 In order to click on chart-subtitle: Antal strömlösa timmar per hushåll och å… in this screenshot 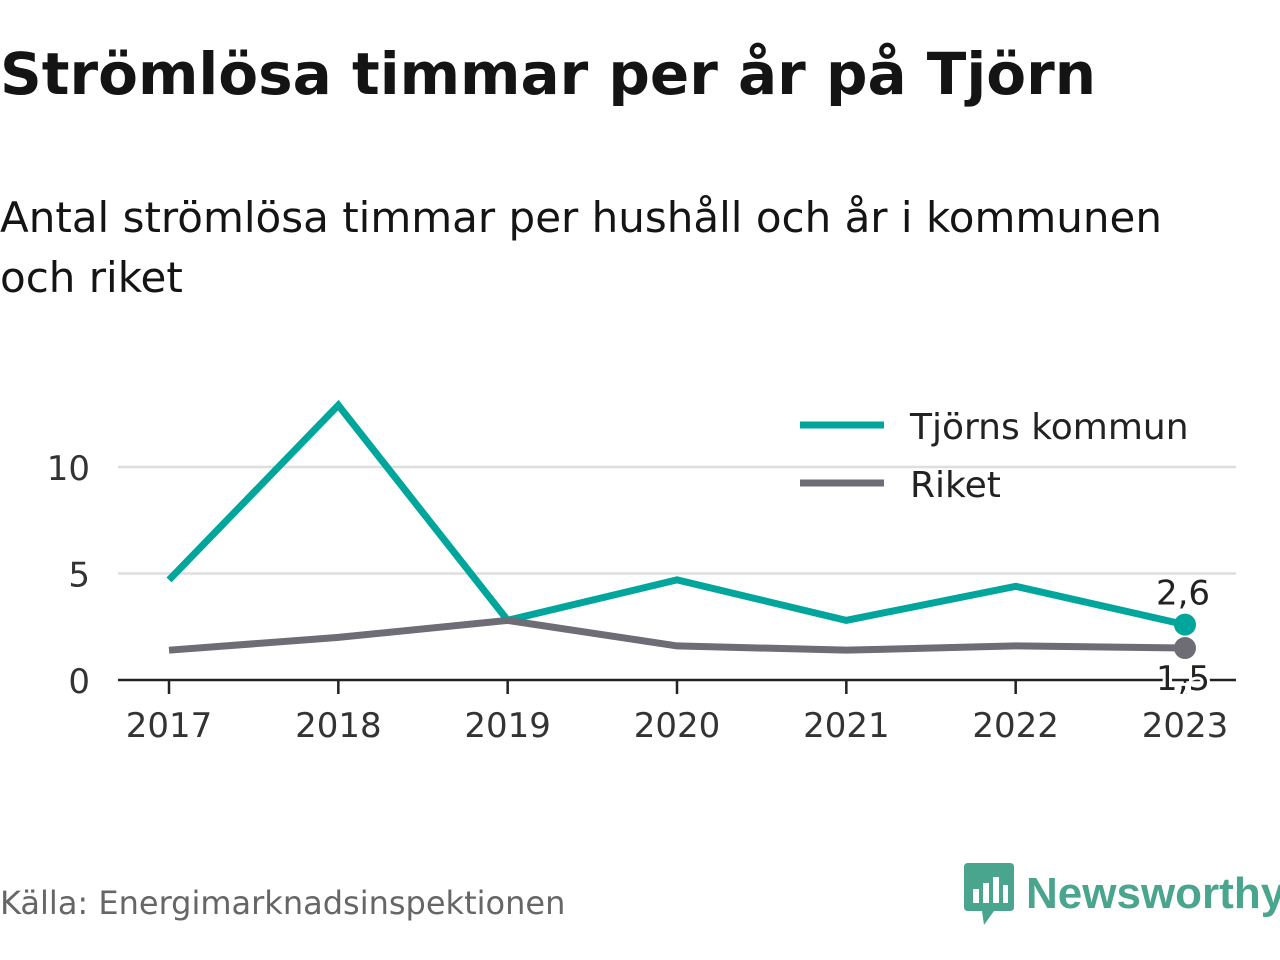, I will do `click(581, 247)`.